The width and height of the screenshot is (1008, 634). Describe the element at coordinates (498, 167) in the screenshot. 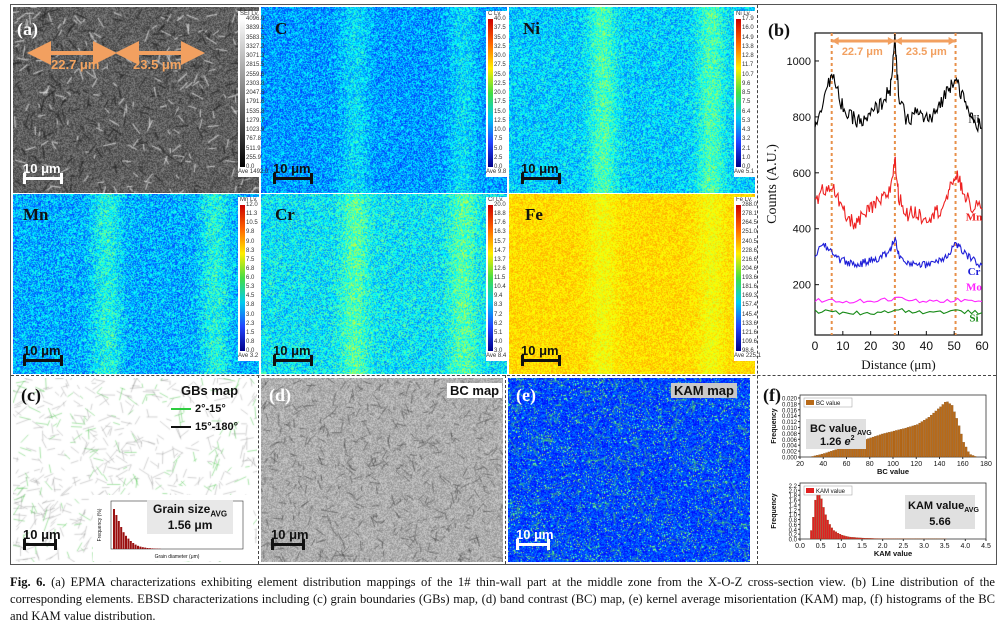

I see `c_map-colorbar-tick: 0.0` at that location.